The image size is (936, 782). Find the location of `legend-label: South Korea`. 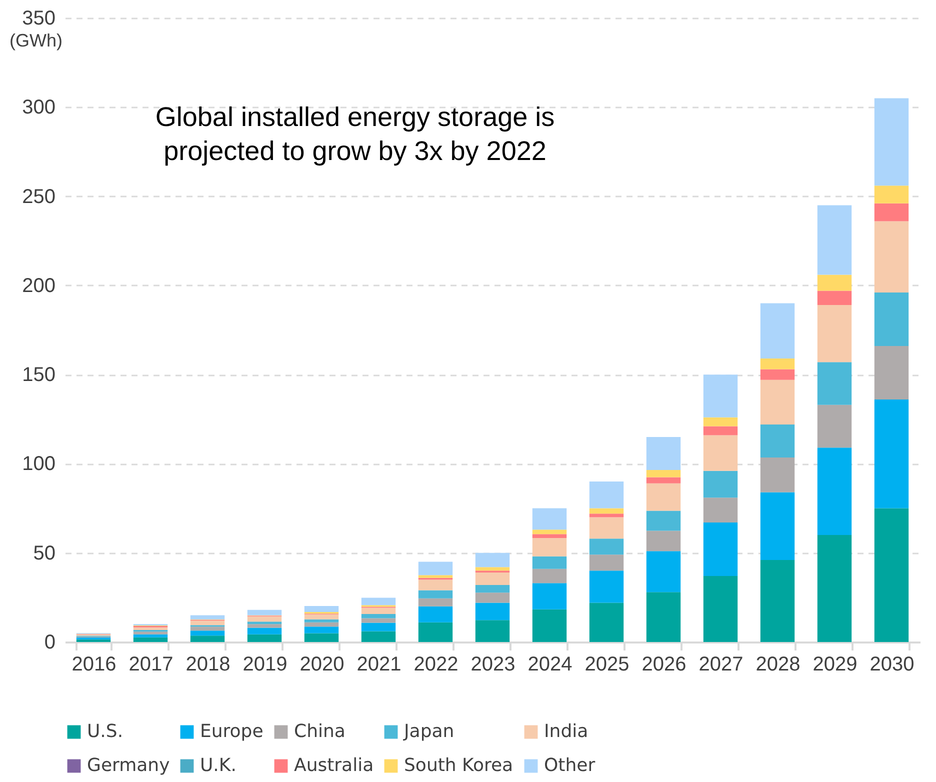

legend-label: South Korea is located at coordinates (459, 765).